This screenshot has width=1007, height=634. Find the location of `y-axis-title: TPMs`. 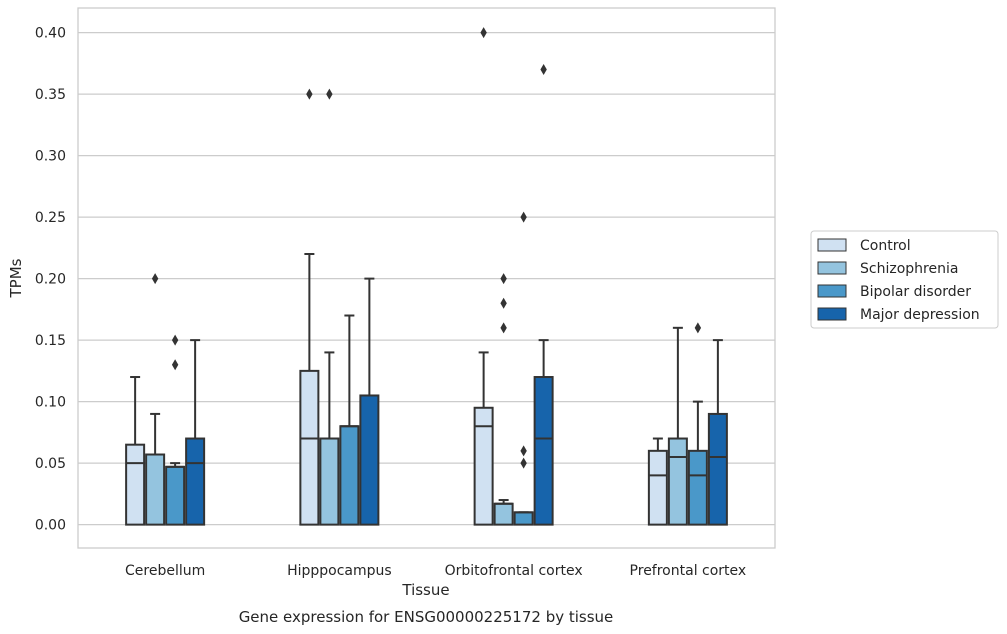

y-axis-title: TPMs is located at coordinates (16, 278).